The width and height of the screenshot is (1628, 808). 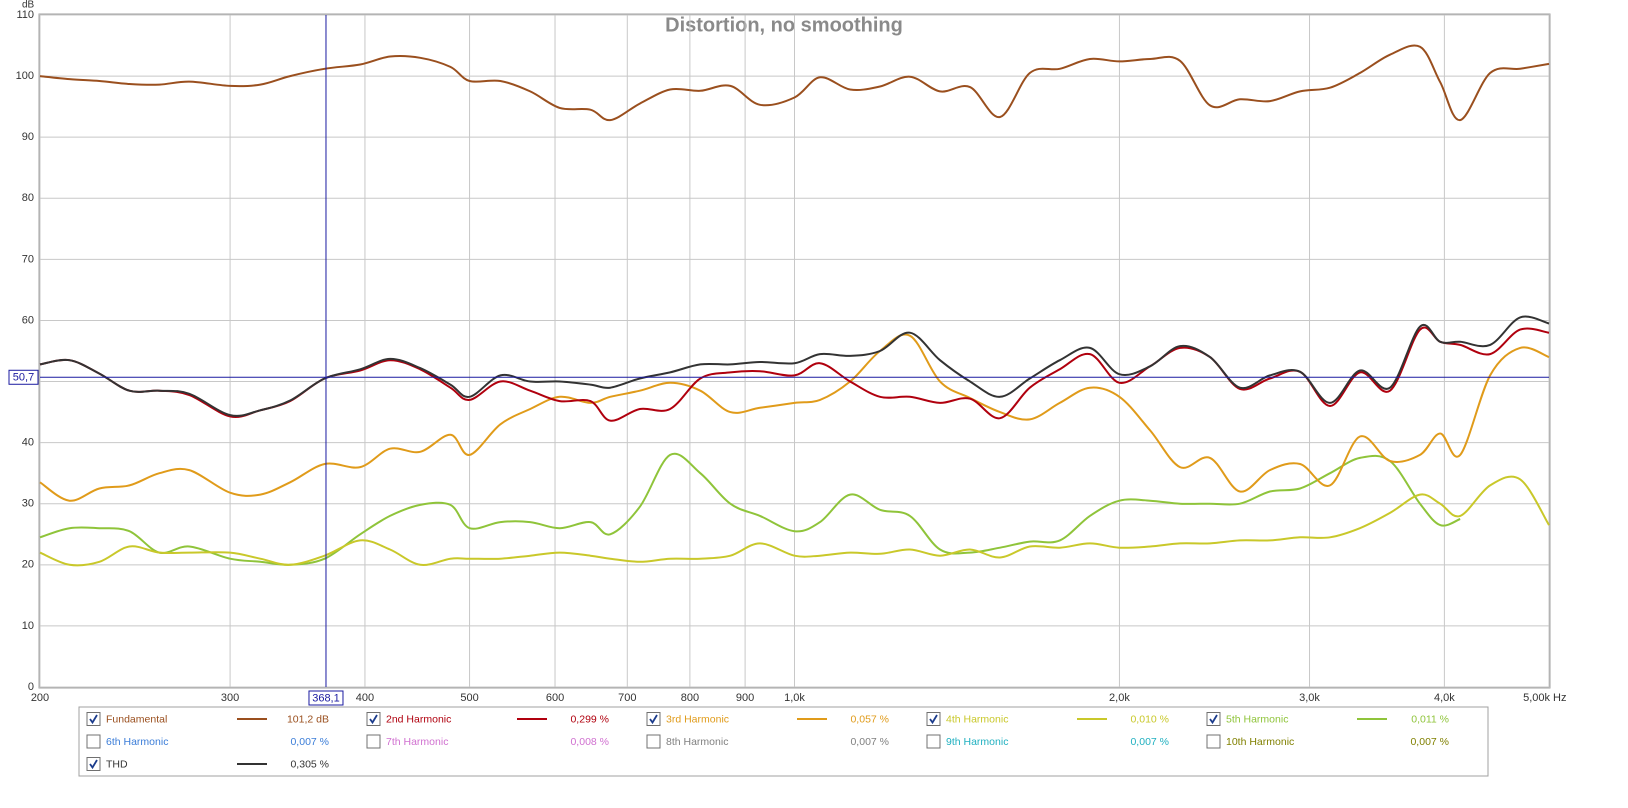 What do you see at coordinates (1559, 698) in the screenshot?
I see `x-axis-label: Hz` at bounding box center [1559, 698].